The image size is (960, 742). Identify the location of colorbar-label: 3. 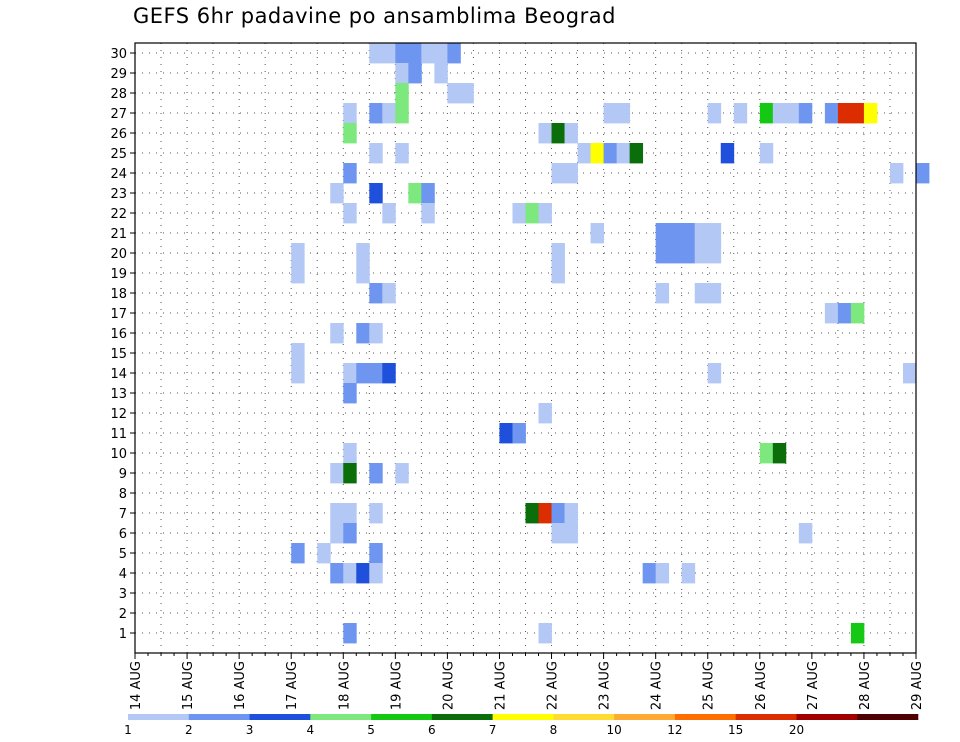
(250, 730).